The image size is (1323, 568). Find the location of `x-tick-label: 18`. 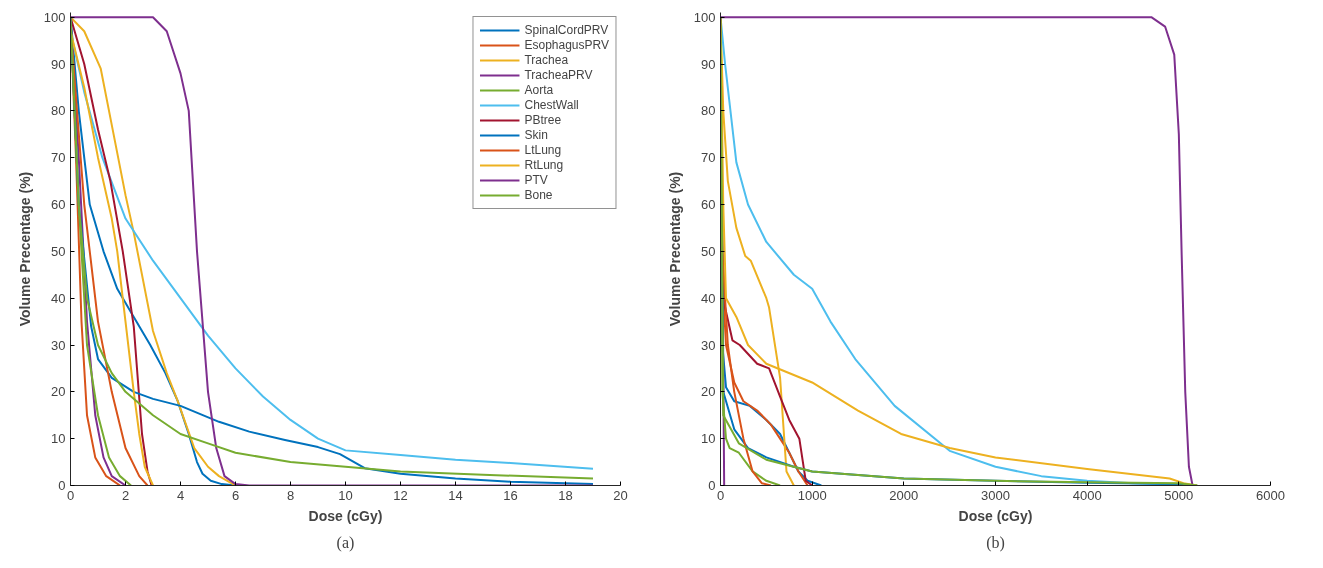

x-tick-label: 18 is located at coordinates (565, 495).